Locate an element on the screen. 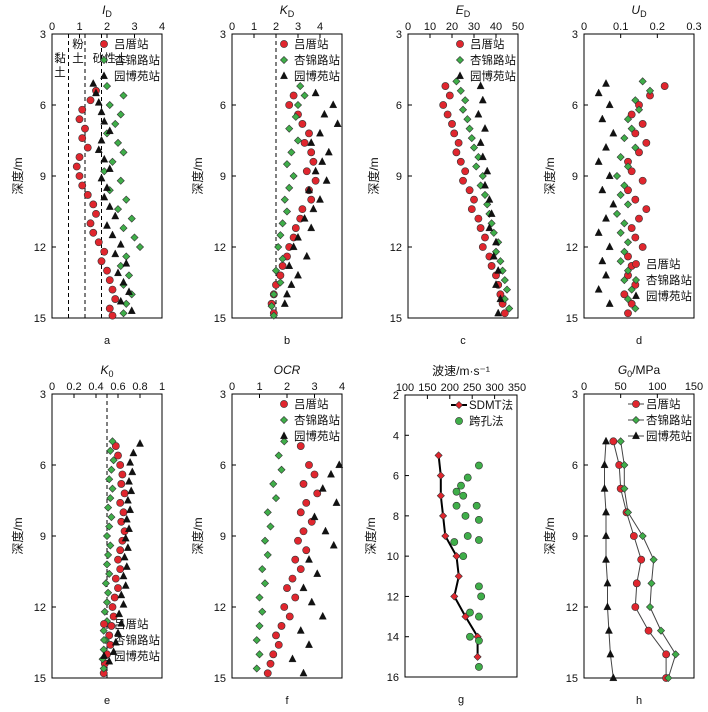 The image size is (708, 712). x-tick-label: 1 is located at coordinates (259, 387).